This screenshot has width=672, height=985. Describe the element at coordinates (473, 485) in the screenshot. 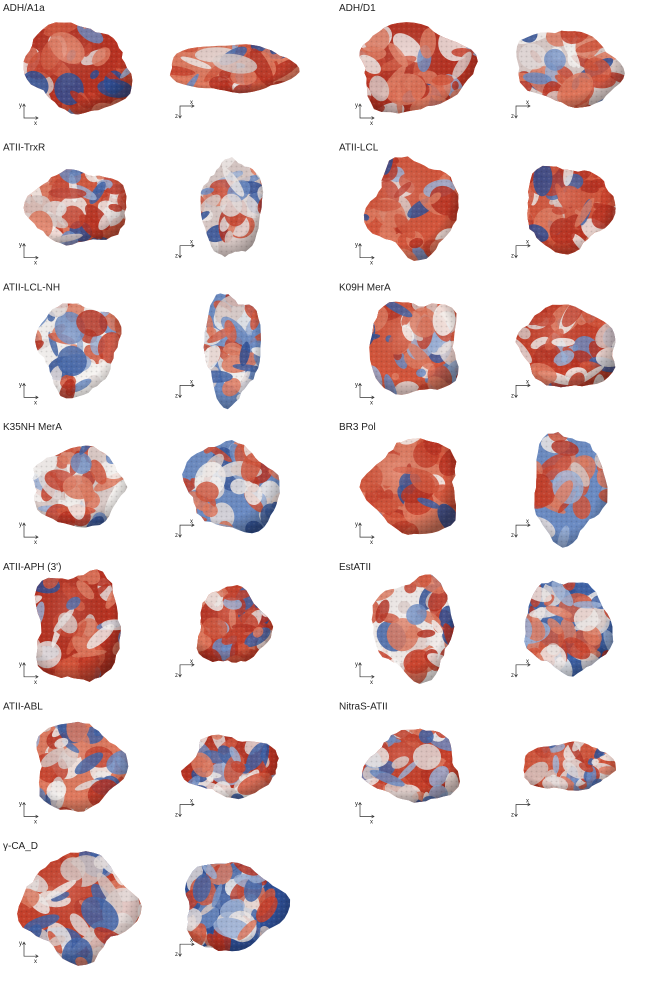

I see `panel: BR3 Pol y x z x` at that location.